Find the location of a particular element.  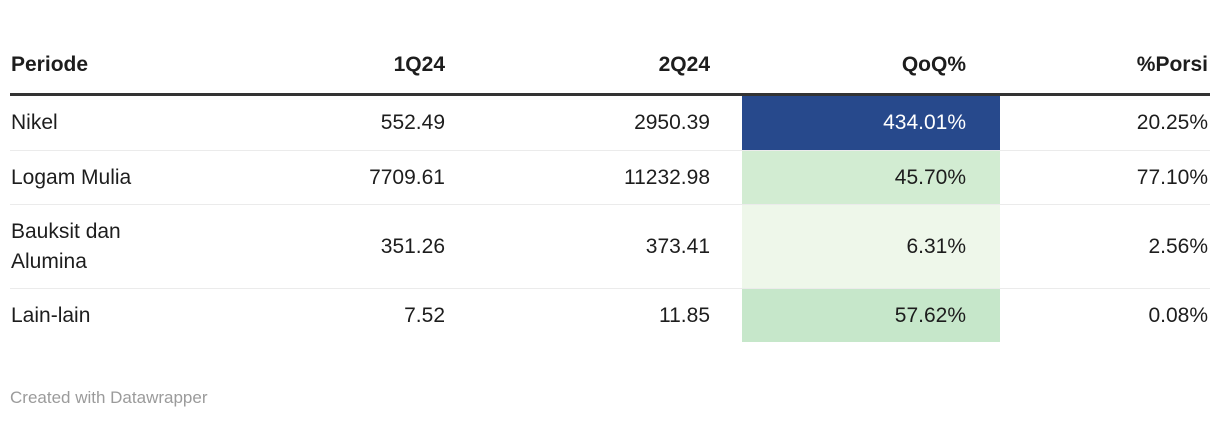

col-header-periode: Periode is located at coordinates (126, 66).